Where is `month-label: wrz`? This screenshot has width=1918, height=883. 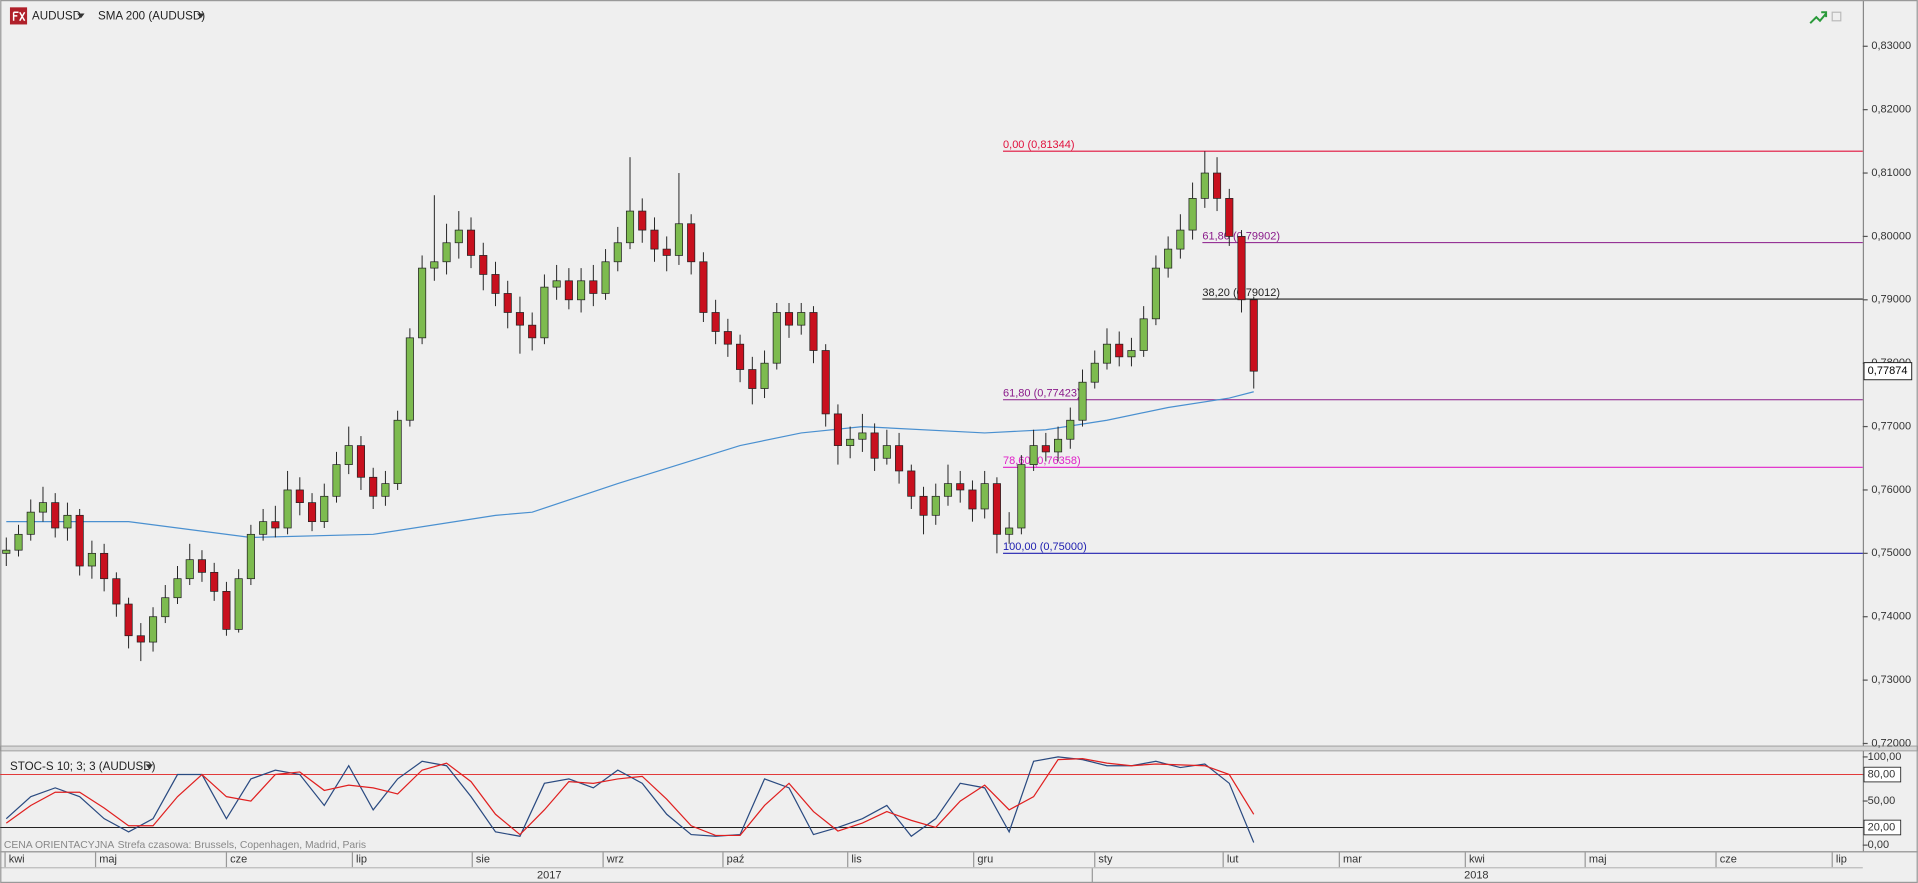
month-label: wrz is located at coordinates (615, 860).